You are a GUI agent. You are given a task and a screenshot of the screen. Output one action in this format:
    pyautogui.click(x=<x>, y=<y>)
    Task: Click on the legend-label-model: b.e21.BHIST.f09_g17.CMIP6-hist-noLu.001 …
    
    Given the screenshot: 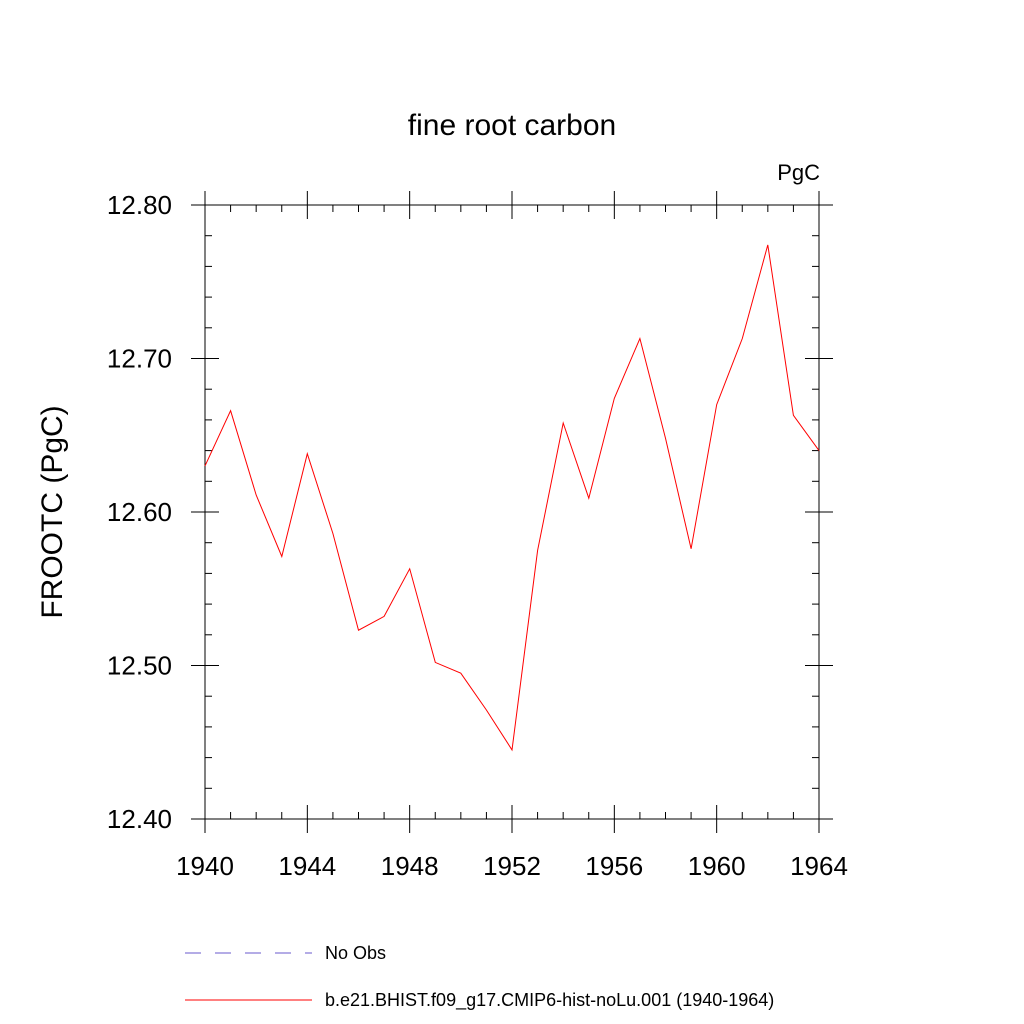 What is the action you would take?
    pyautogui.click(x=549, y=1000)
    